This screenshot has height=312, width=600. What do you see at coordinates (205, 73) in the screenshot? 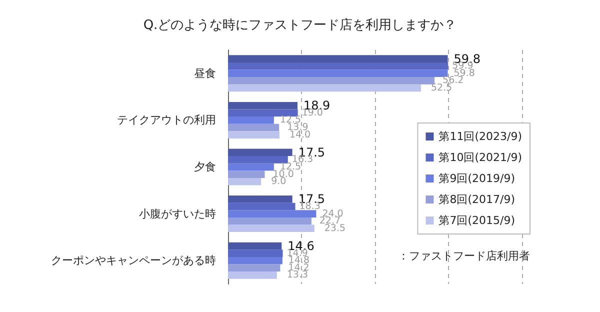
I see `y-tick-label: 昼食` at bounding box center [205, 73].